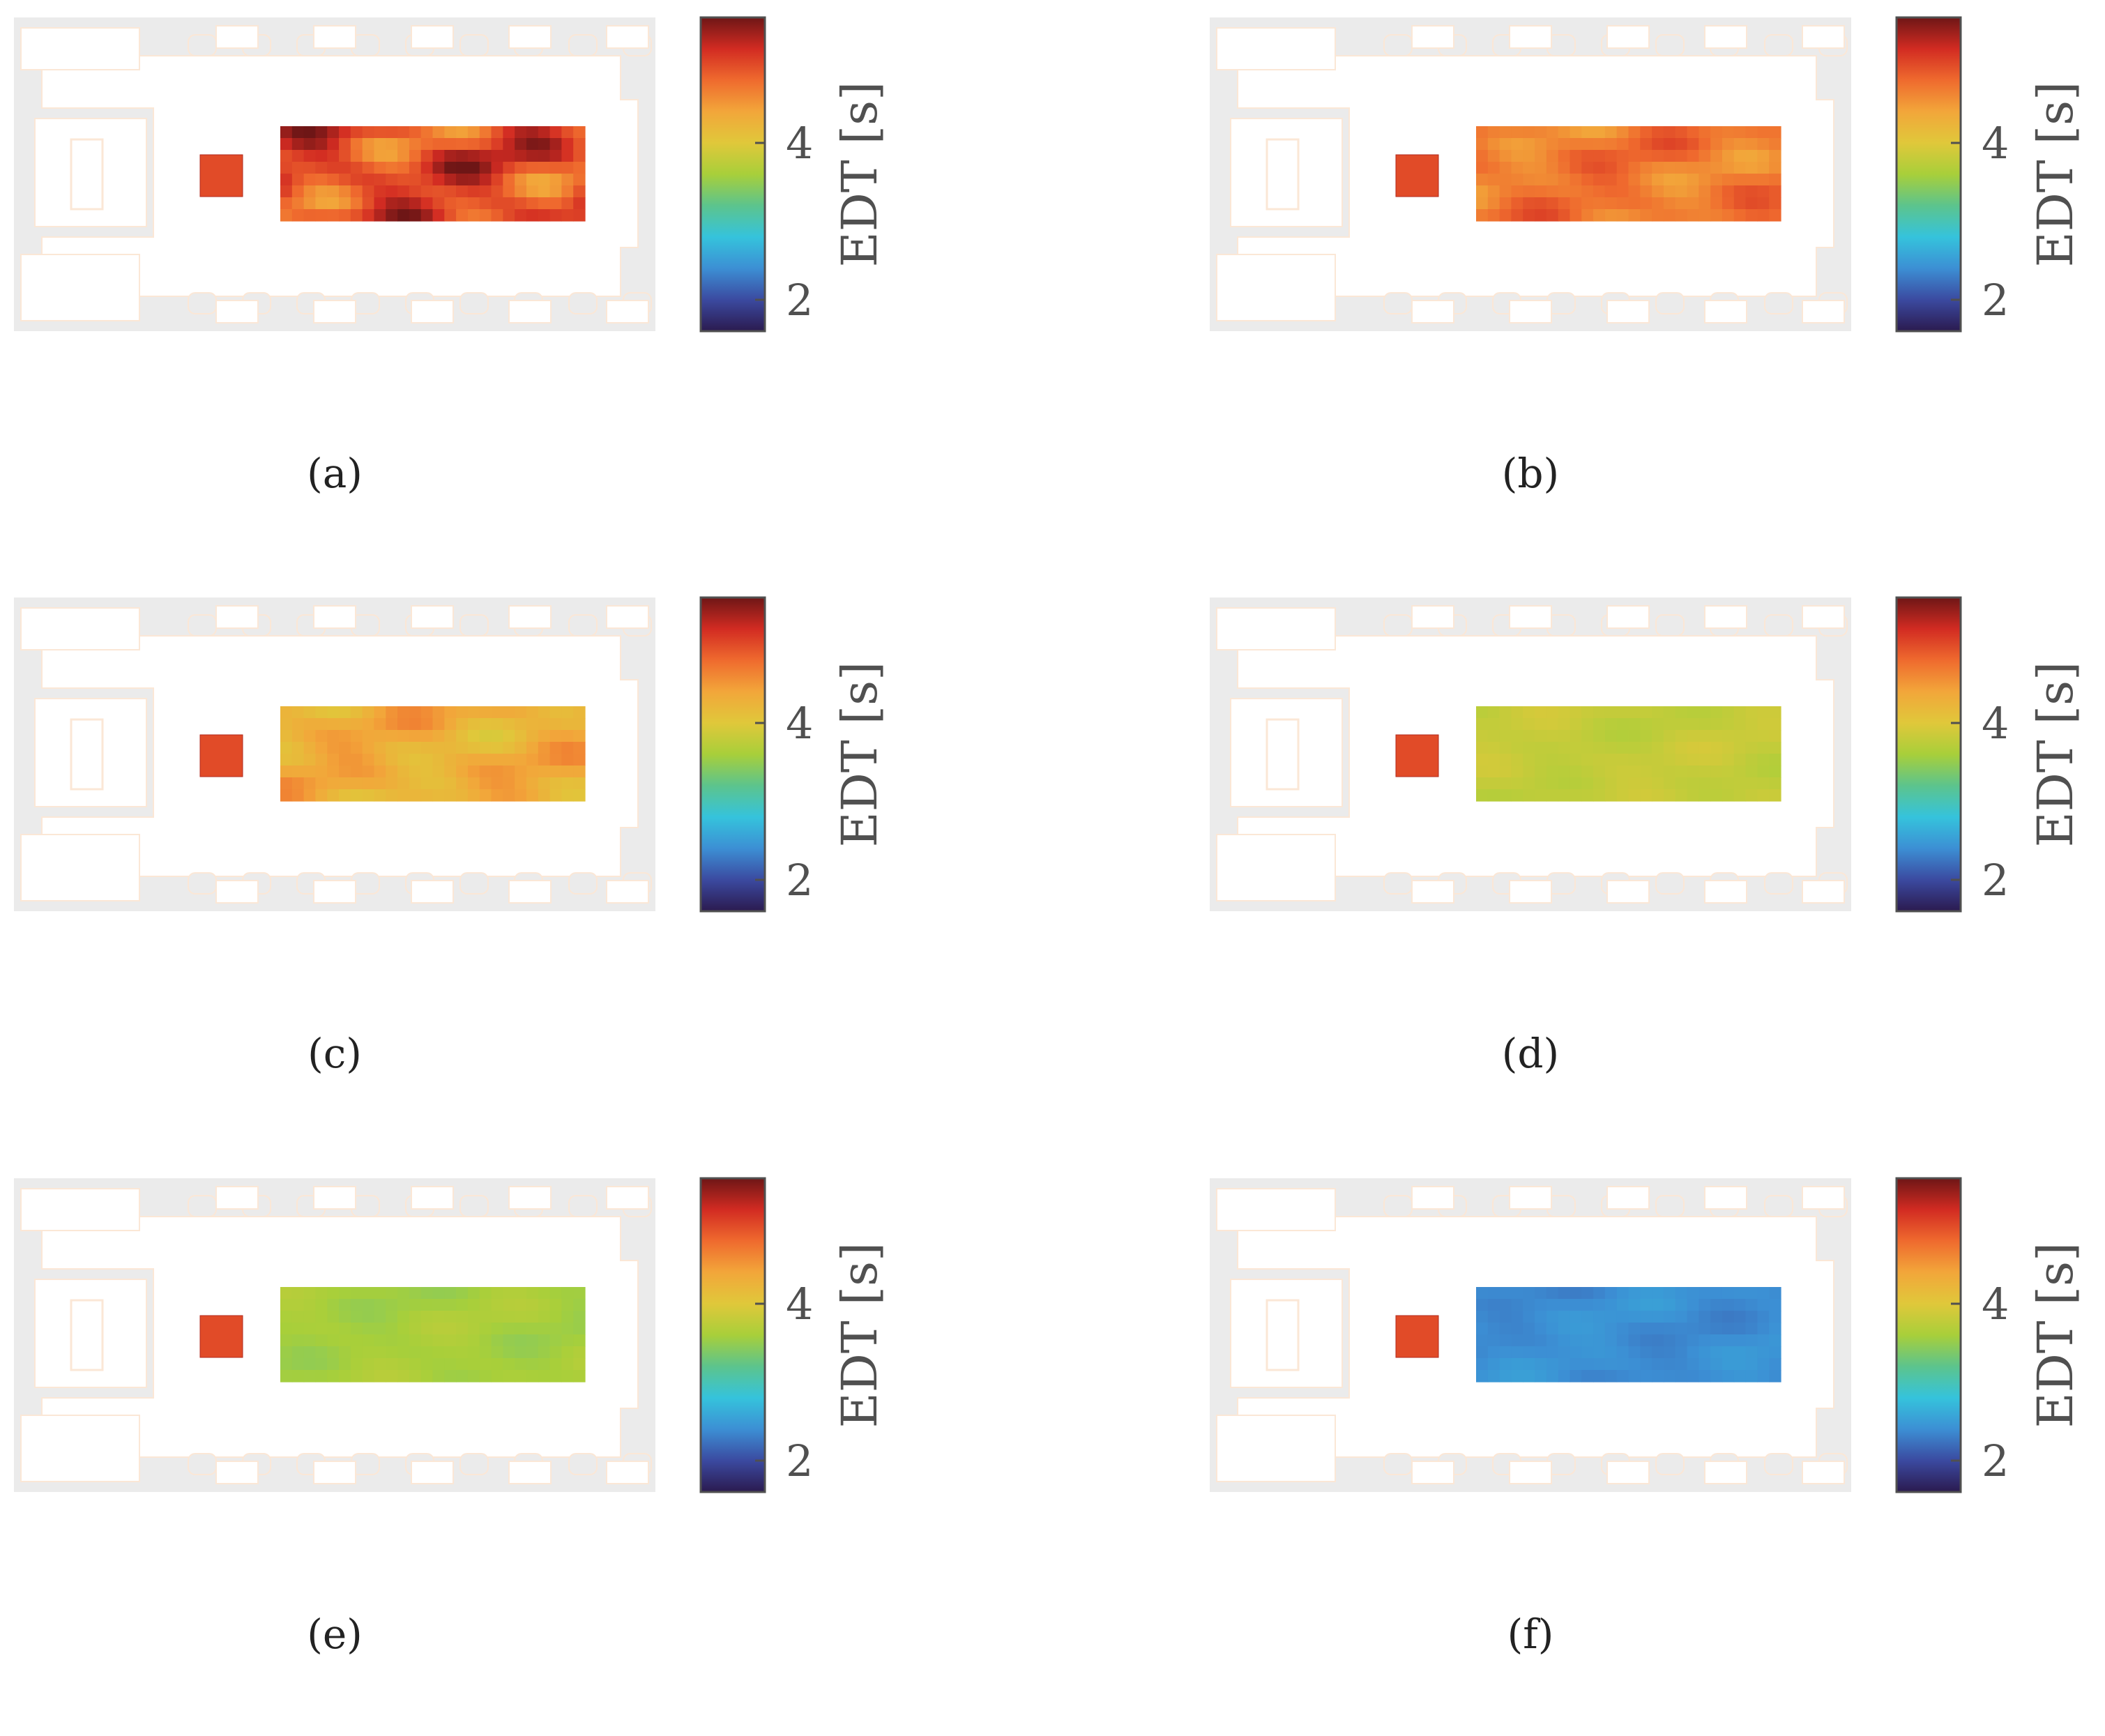 The image size is (2105, 1736). Describe the element at coordinates (91, 173) in the screenshot. I see `apse` at that location.